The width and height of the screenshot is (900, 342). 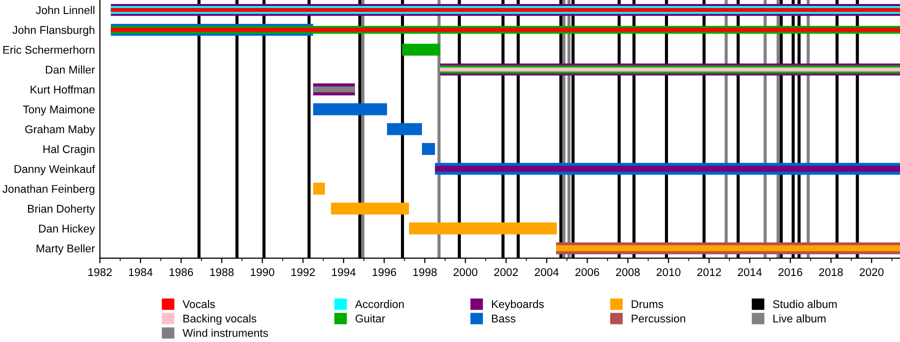 What do you see at coordinates (303, 272) in the screenshot?
I see `x-tick-label: 1992` at bounding box center [303, 272].